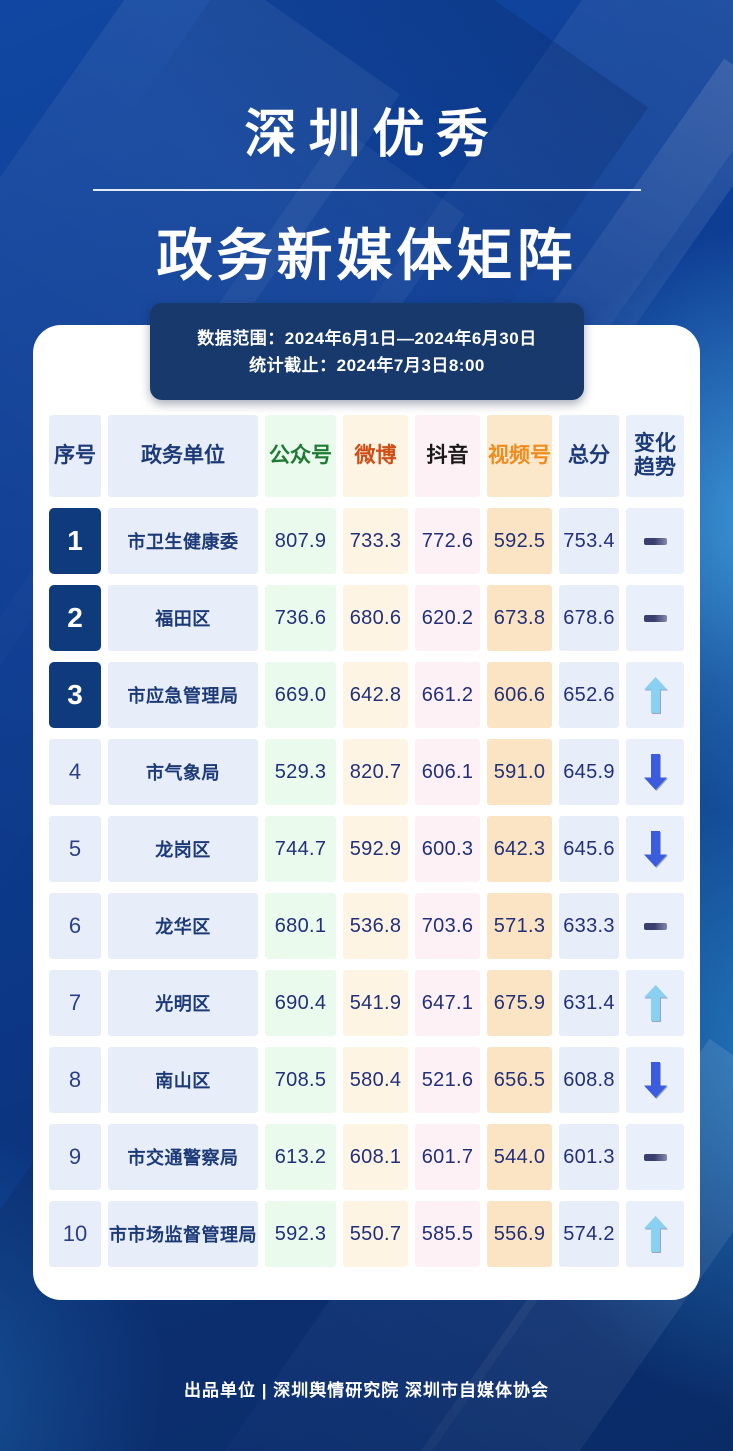  I want to click on rank-number: 4, so click(75, 771).